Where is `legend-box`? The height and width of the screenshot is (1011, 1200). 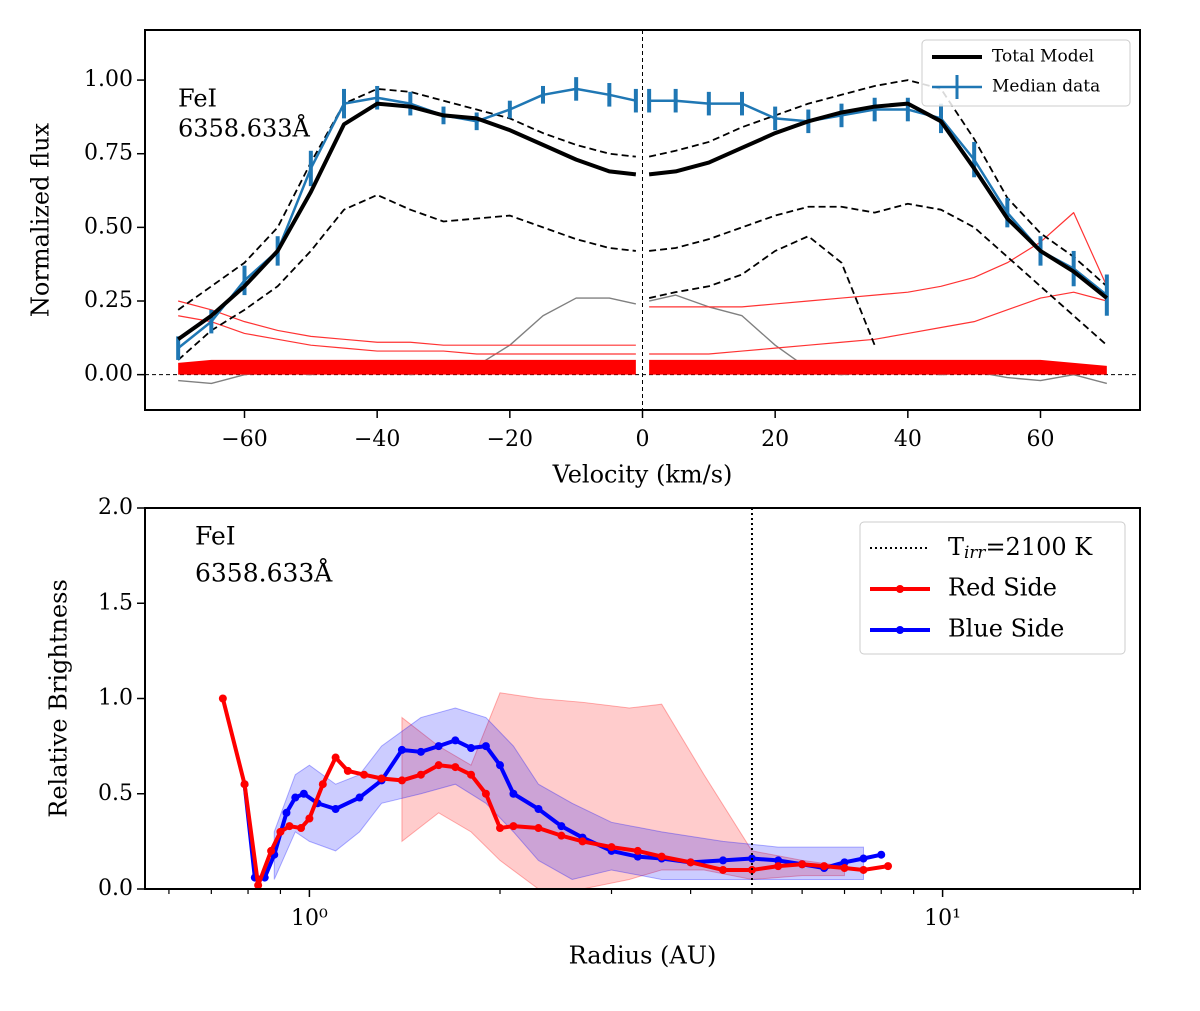 legend-box is located at coordinates (992, 588).